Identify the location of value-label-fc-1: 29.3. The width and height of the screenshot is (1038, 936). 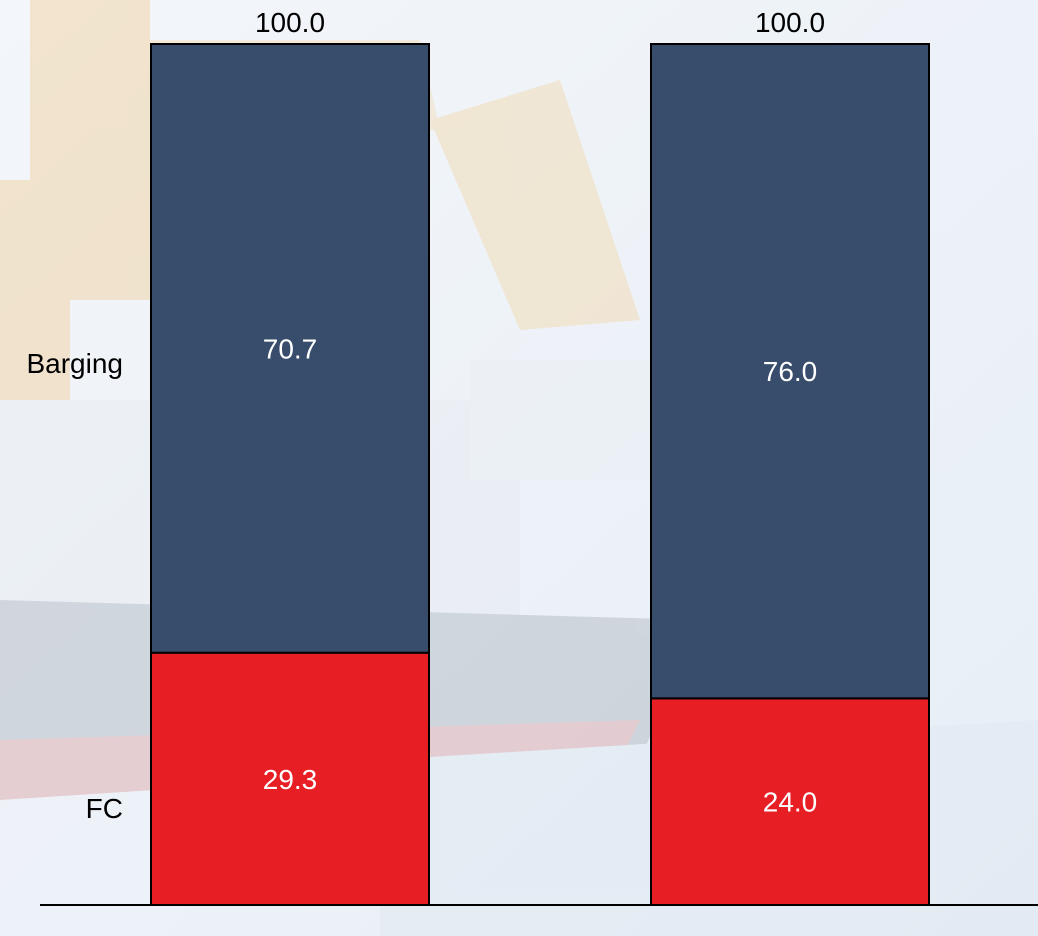
(290, 779).